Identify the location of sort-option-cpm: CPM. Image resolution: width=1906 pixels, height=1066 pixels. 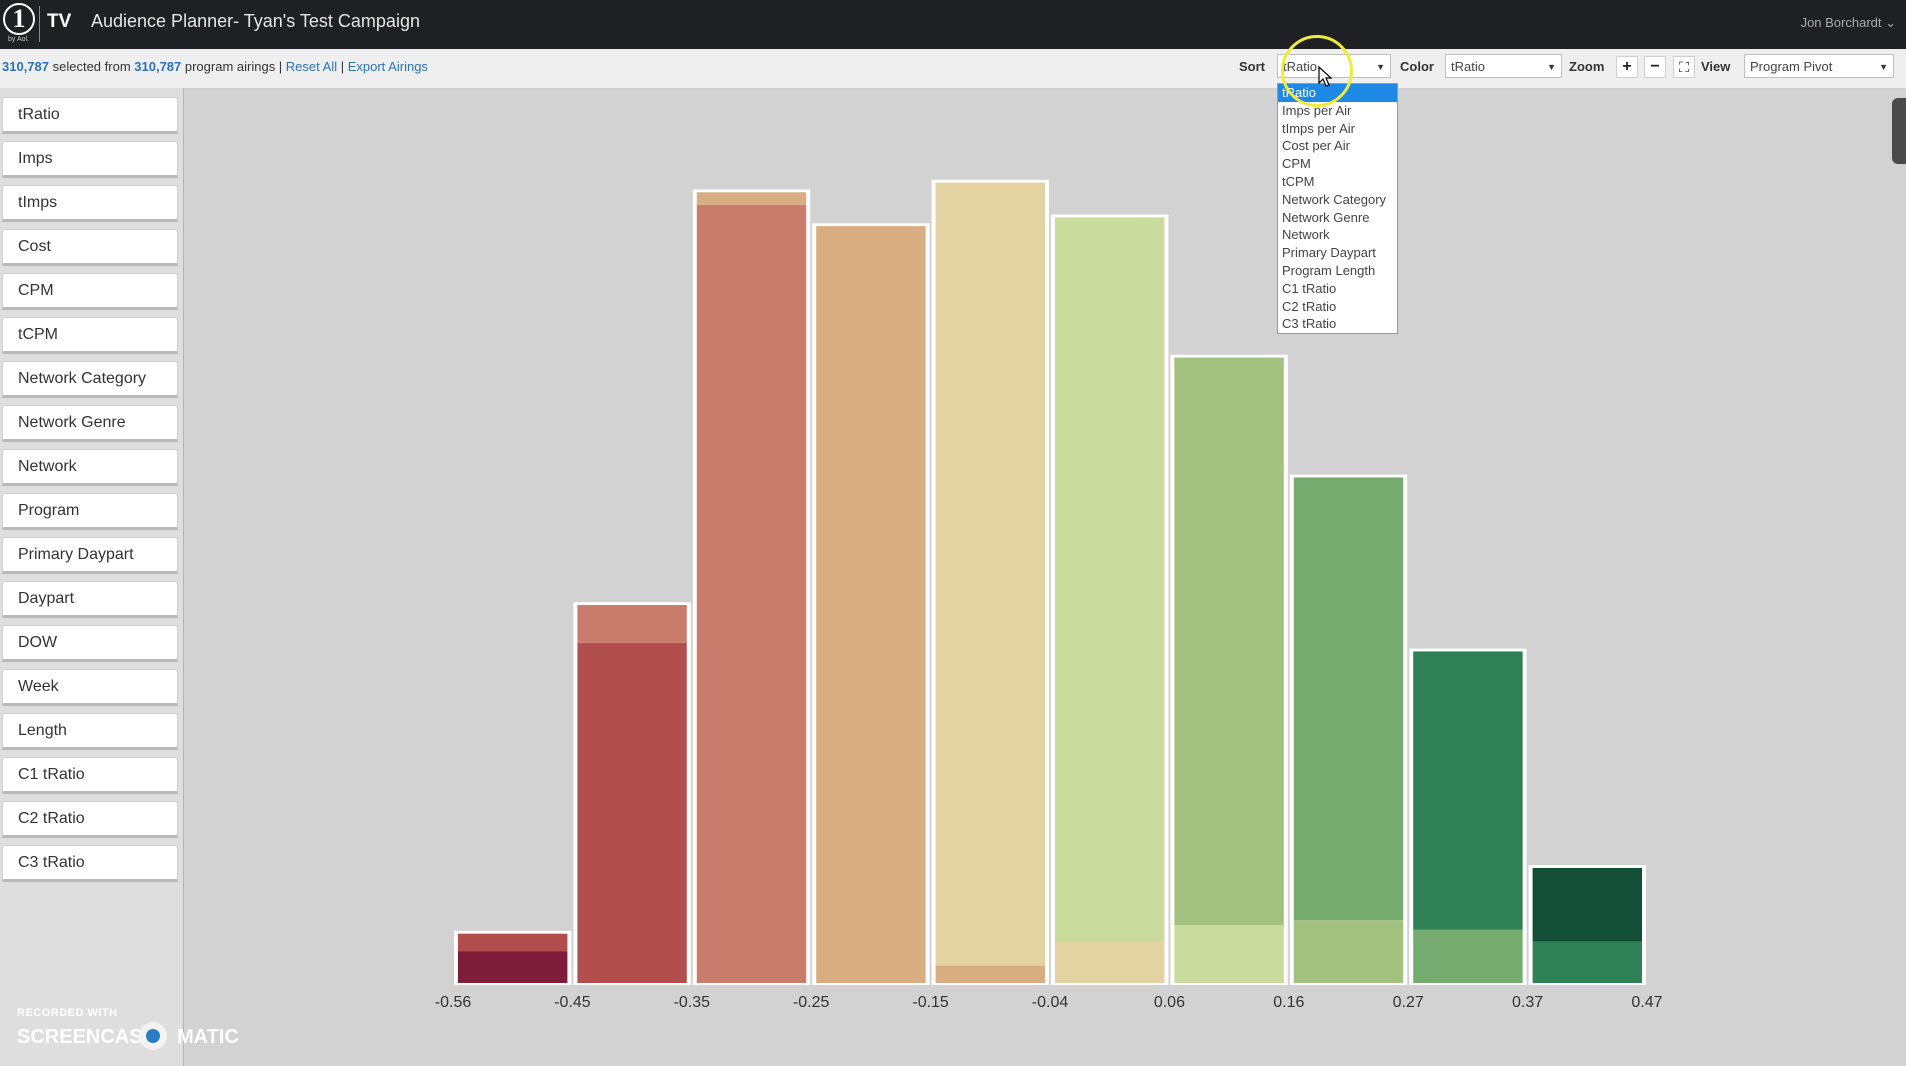
(1296, 164).